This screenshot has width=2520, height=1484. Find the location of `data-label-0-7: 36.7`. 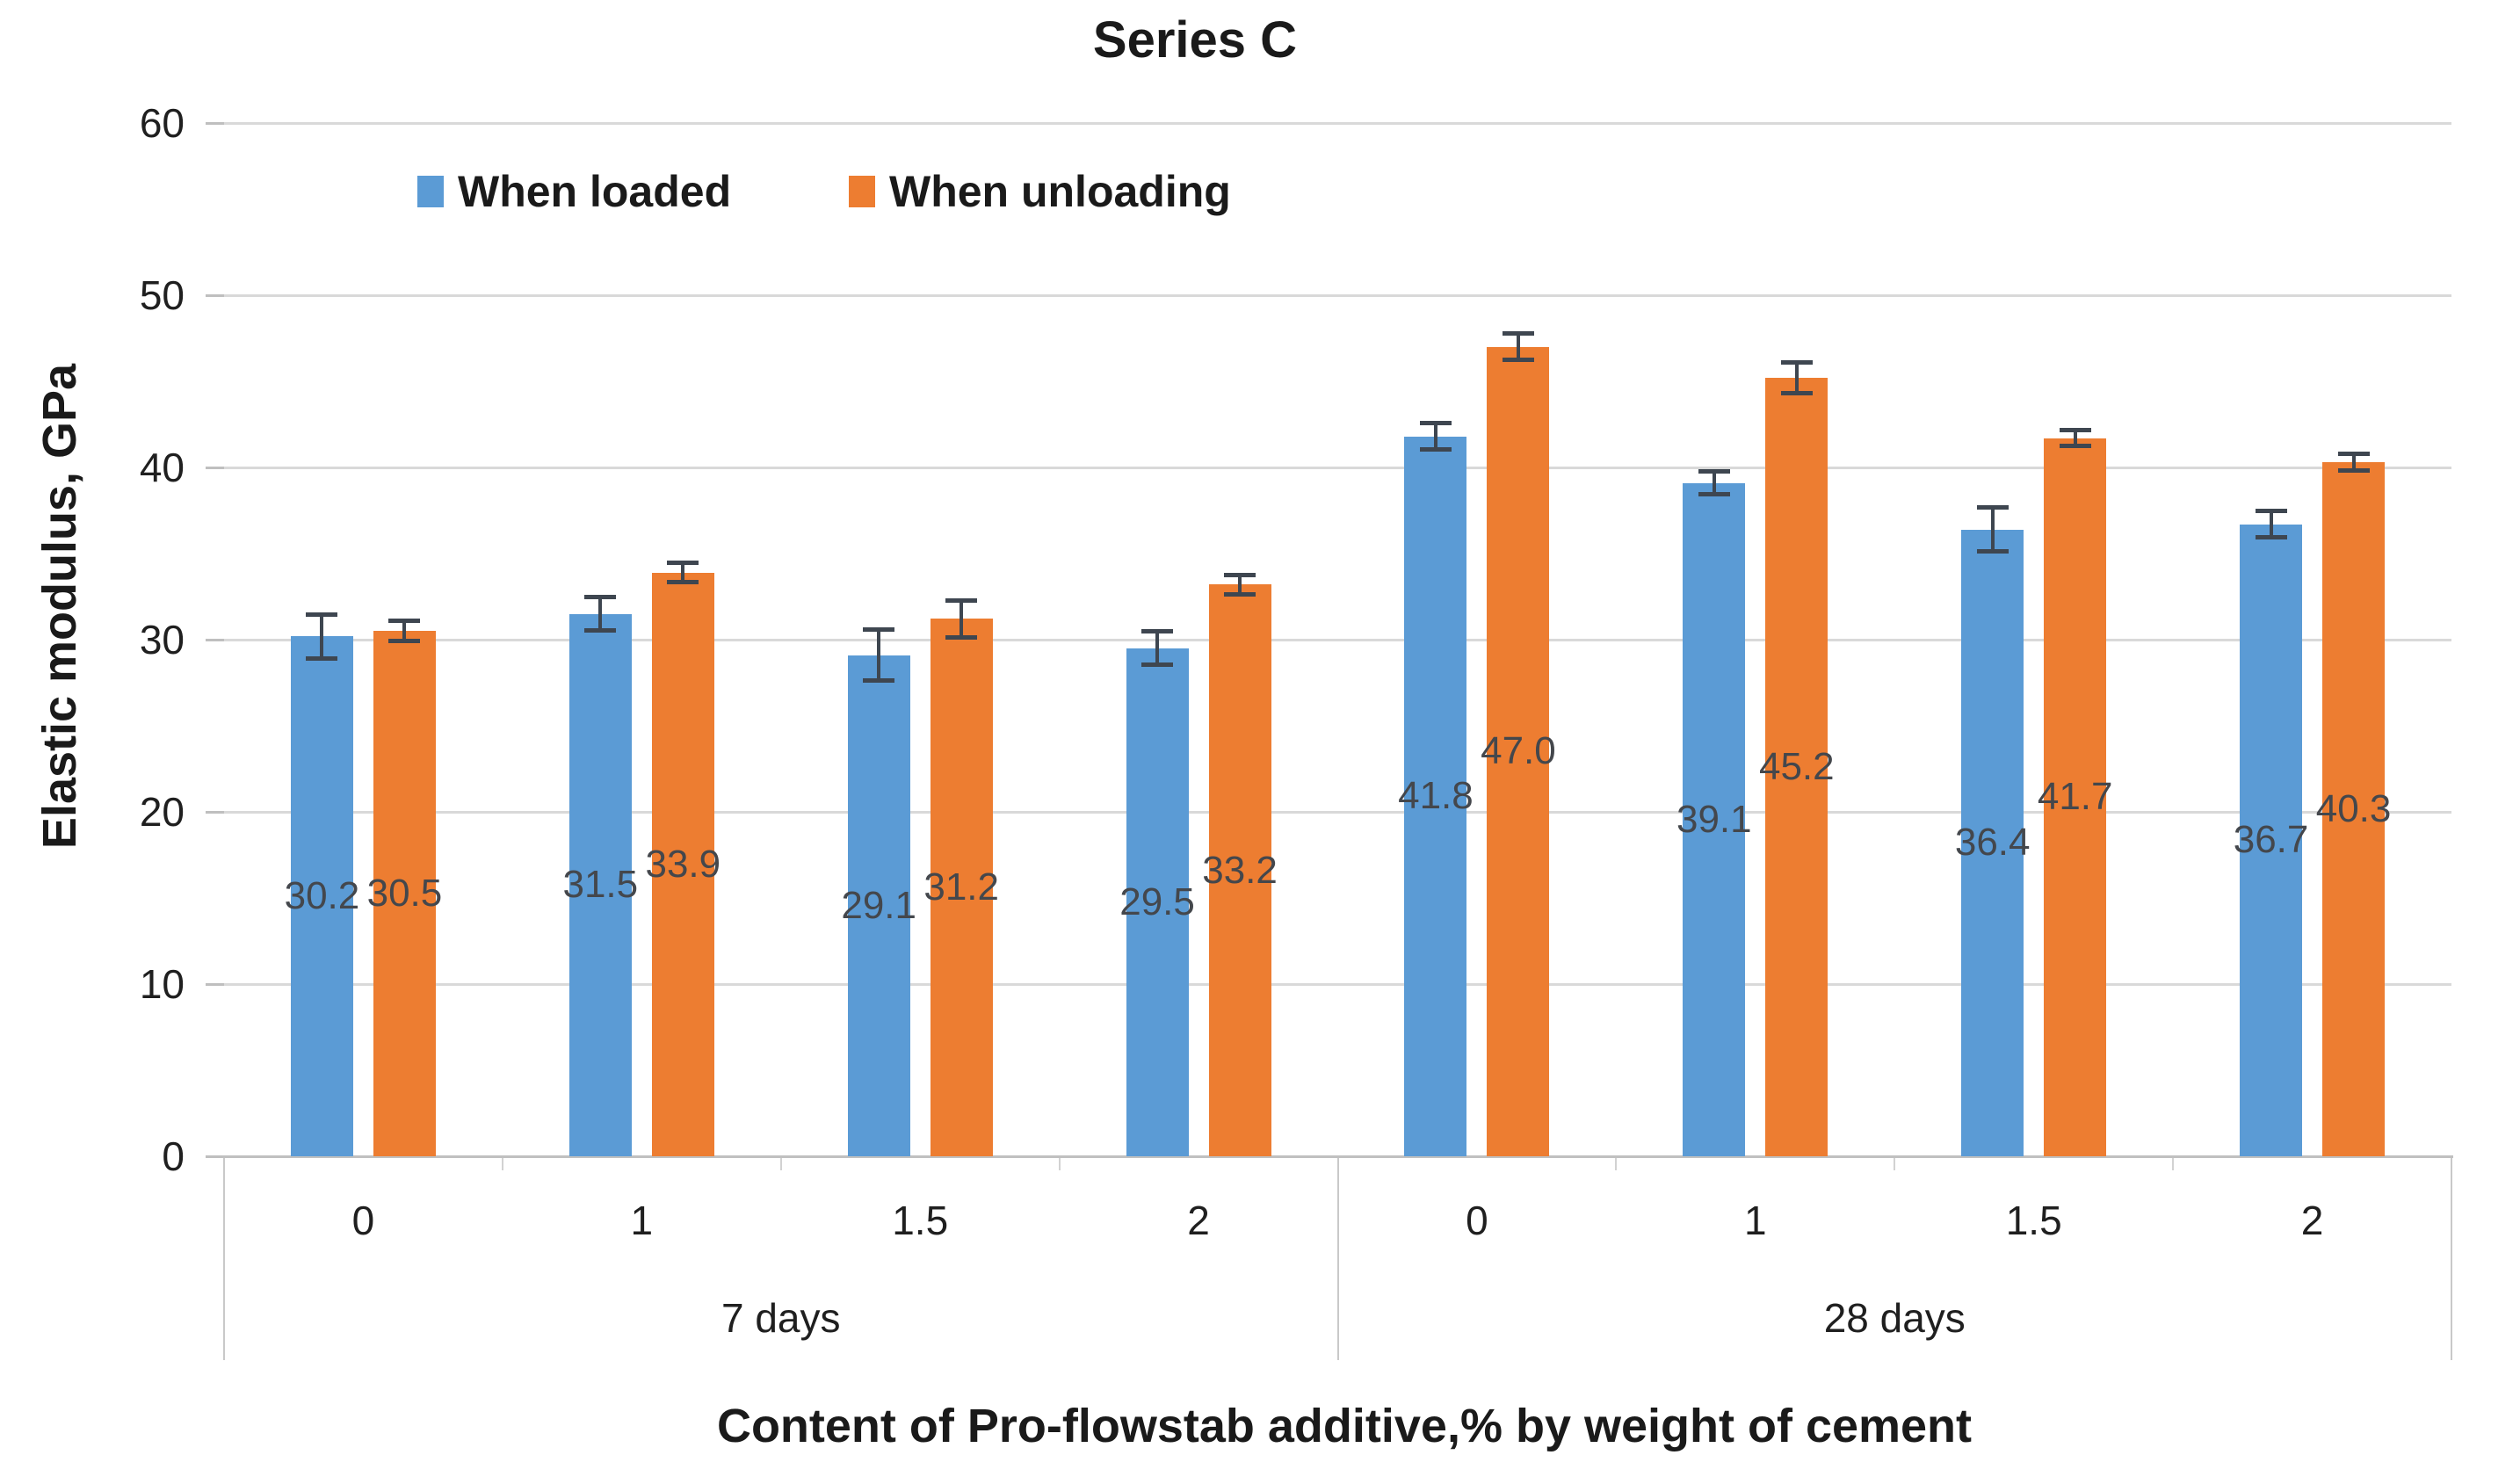

data-label-0-7: 36.7 is located at coordinates (2271, 840).